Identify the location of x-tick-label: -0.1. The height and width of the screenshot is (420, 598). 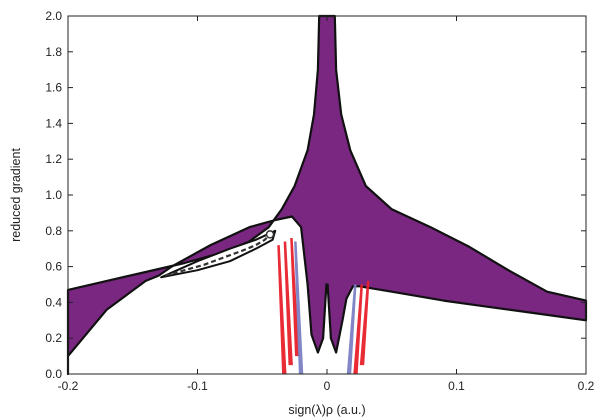
(197, 386).